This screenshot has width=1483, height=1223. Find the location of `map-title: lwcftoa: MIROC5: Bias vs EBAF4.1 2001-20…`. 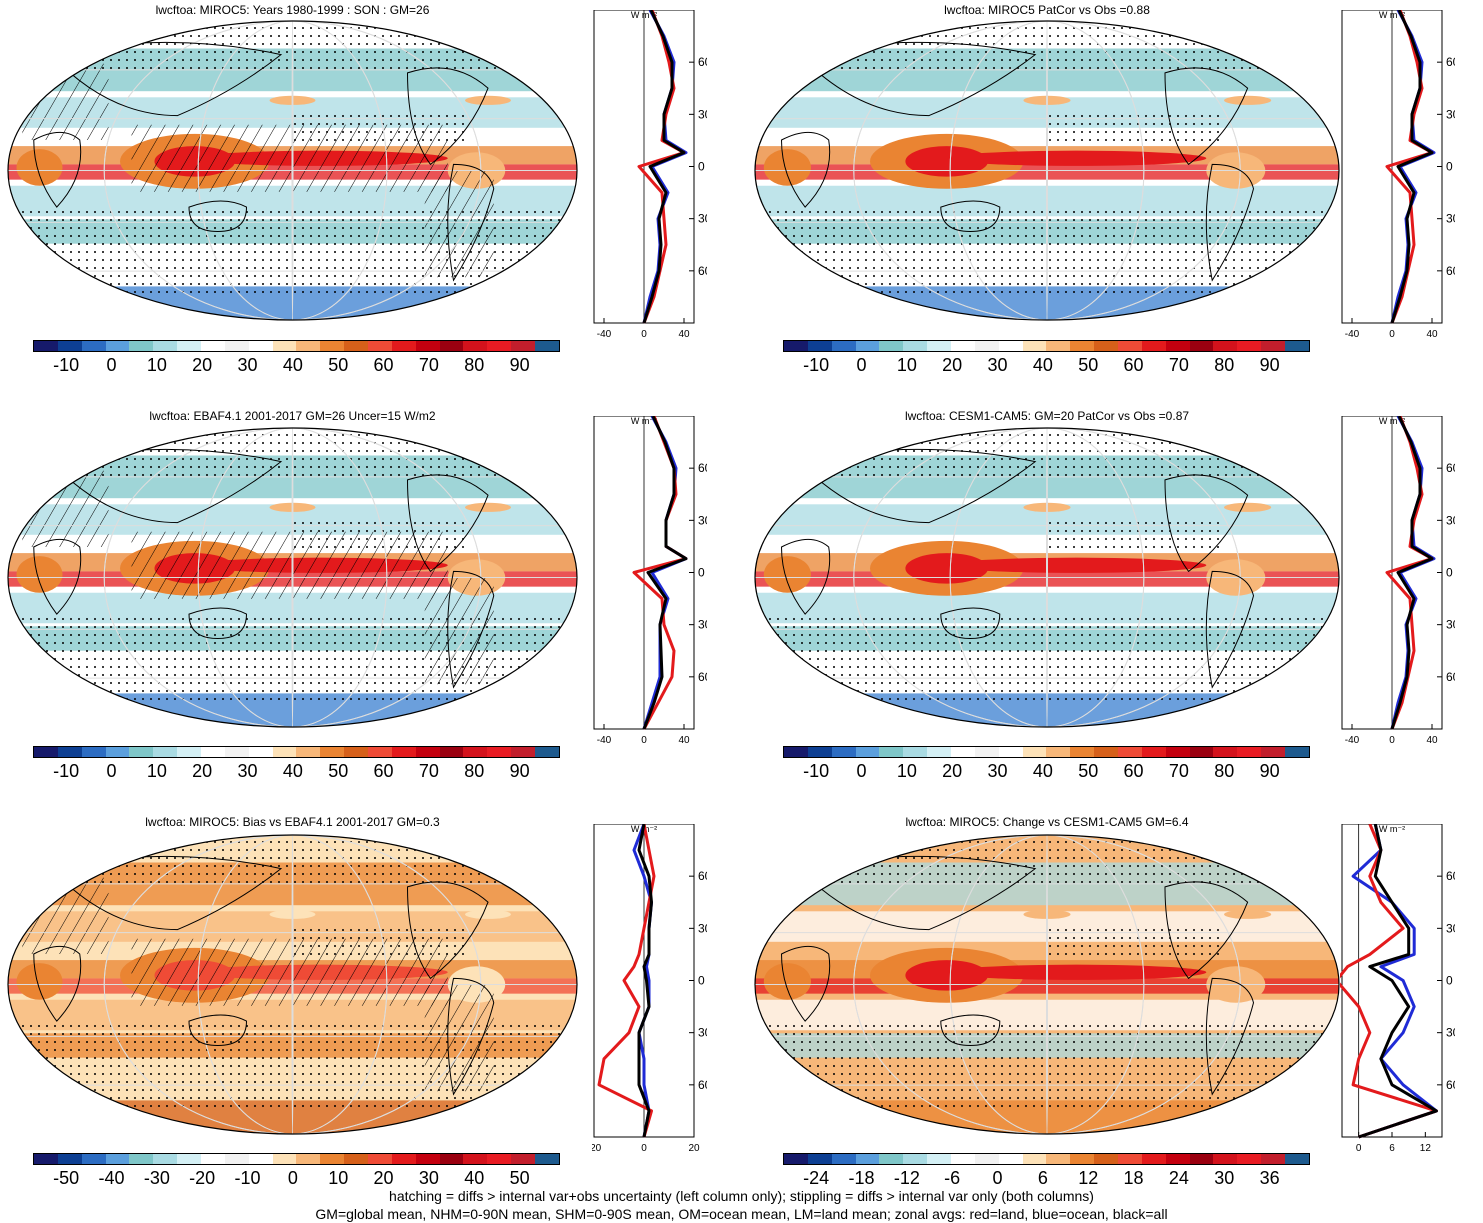

map-title: lwcftoa: MIROC5: Bias vs EBAF4.1 2001-20… is located at coordinates (292, 822).